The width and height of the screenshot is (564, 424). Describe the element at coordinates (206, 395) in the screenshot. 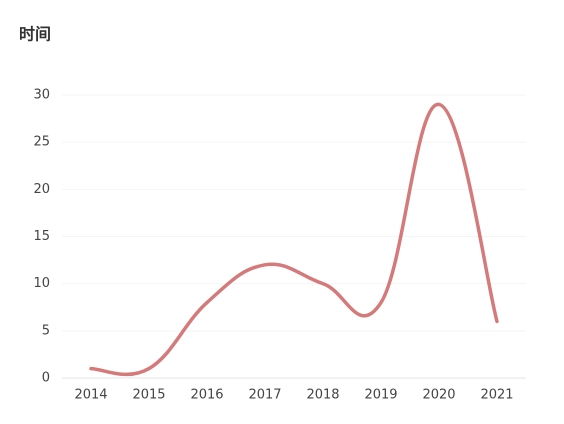

I see `x-tick-label: 2016` at that location.